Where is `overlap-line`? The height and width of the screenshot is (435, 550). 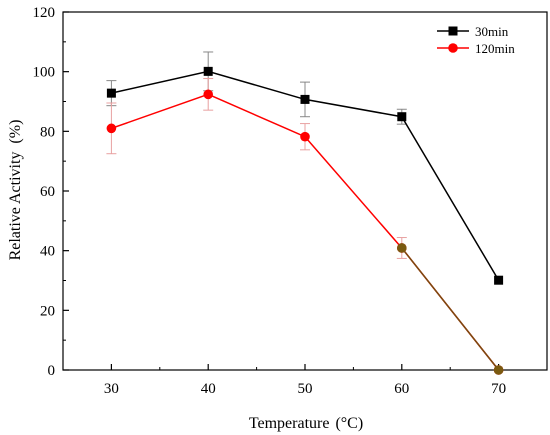
overlap-line is located at coordinates (450, 309).